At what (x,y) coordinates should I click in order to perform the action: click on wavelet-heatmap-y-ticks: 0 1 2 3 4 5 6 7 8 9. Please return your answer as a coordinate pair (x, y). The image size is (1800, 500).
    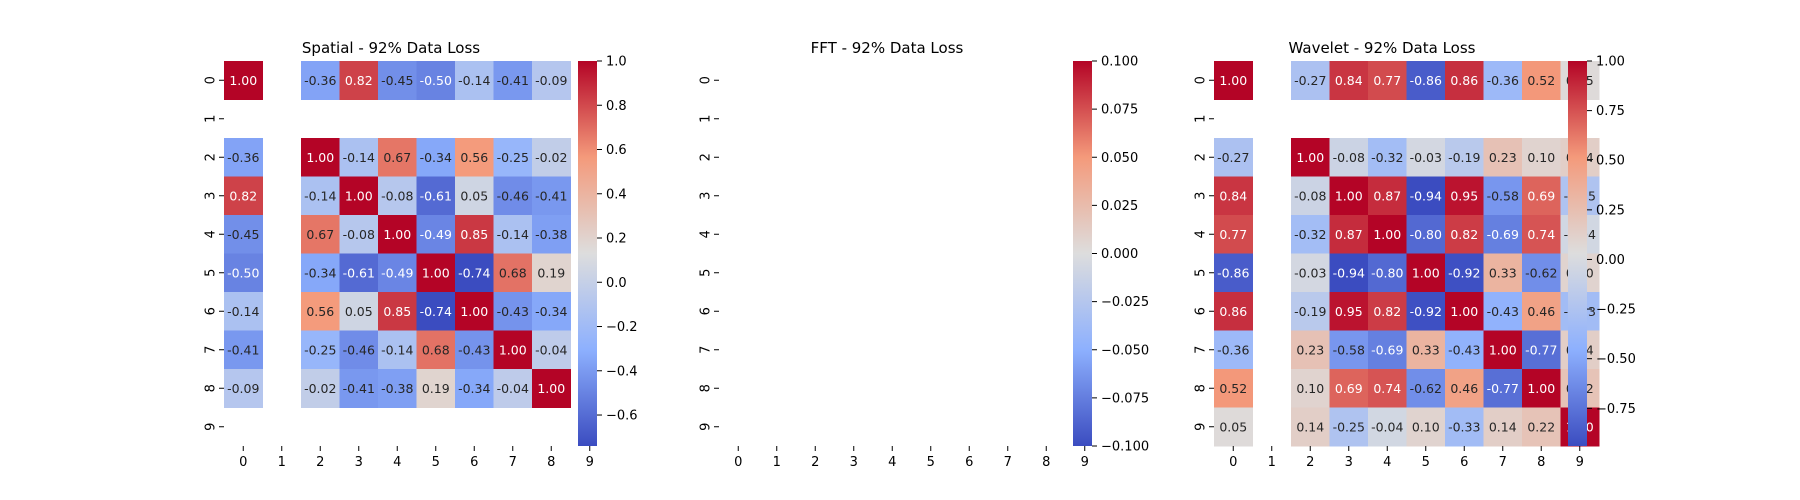
    Looking at the image, I should click on (1204, 253).